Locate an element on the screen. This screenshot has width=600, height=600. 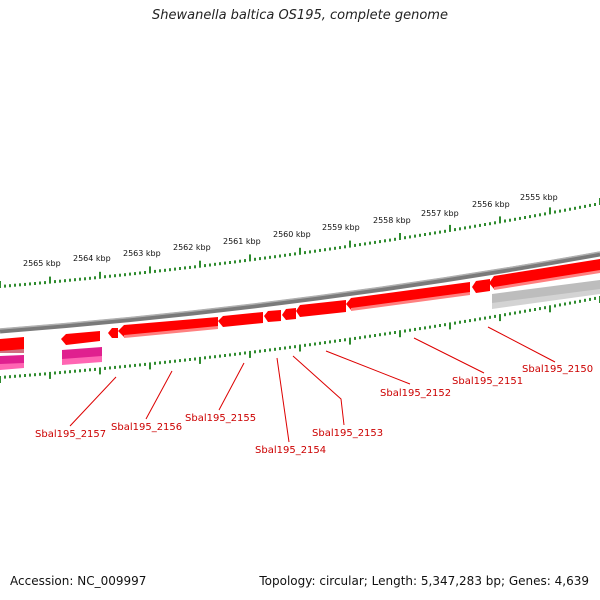
gene-label-sbal195-2154: Sbal195_2154 is located at coordinates (290, 450).